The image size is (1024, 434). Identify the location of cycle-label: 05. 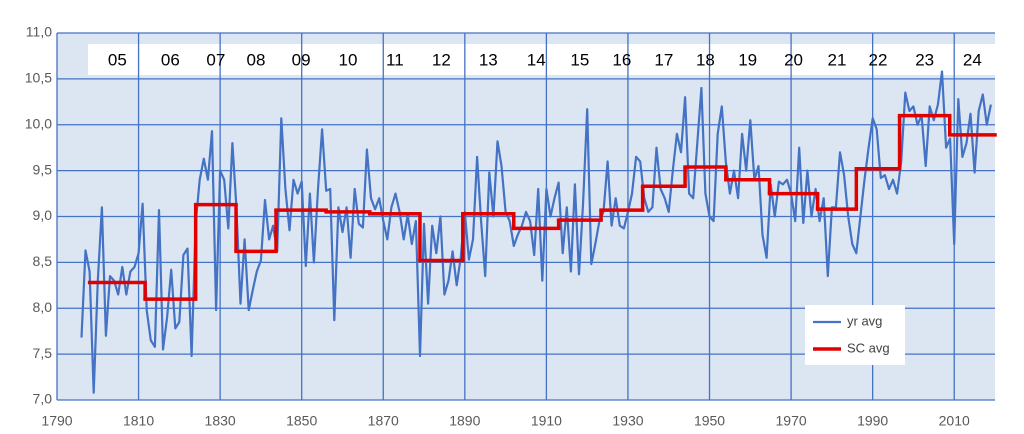
(117, 59).